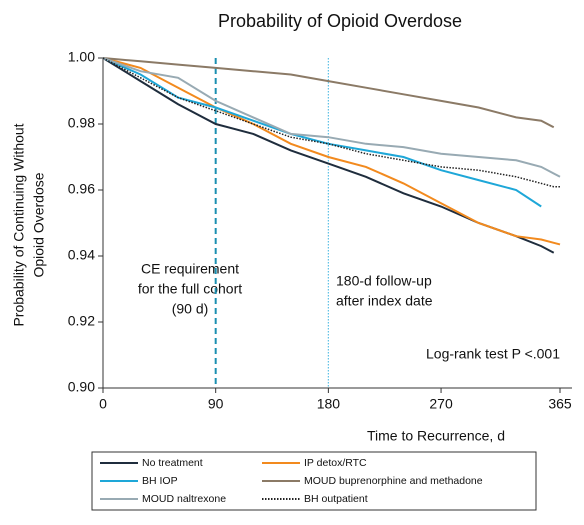 The image size is (584, 525). What do you see at coordinates (335, 463) in the screenshot?
I see `legend-label: IP detox/RTC` at bounding box center [335, 463].